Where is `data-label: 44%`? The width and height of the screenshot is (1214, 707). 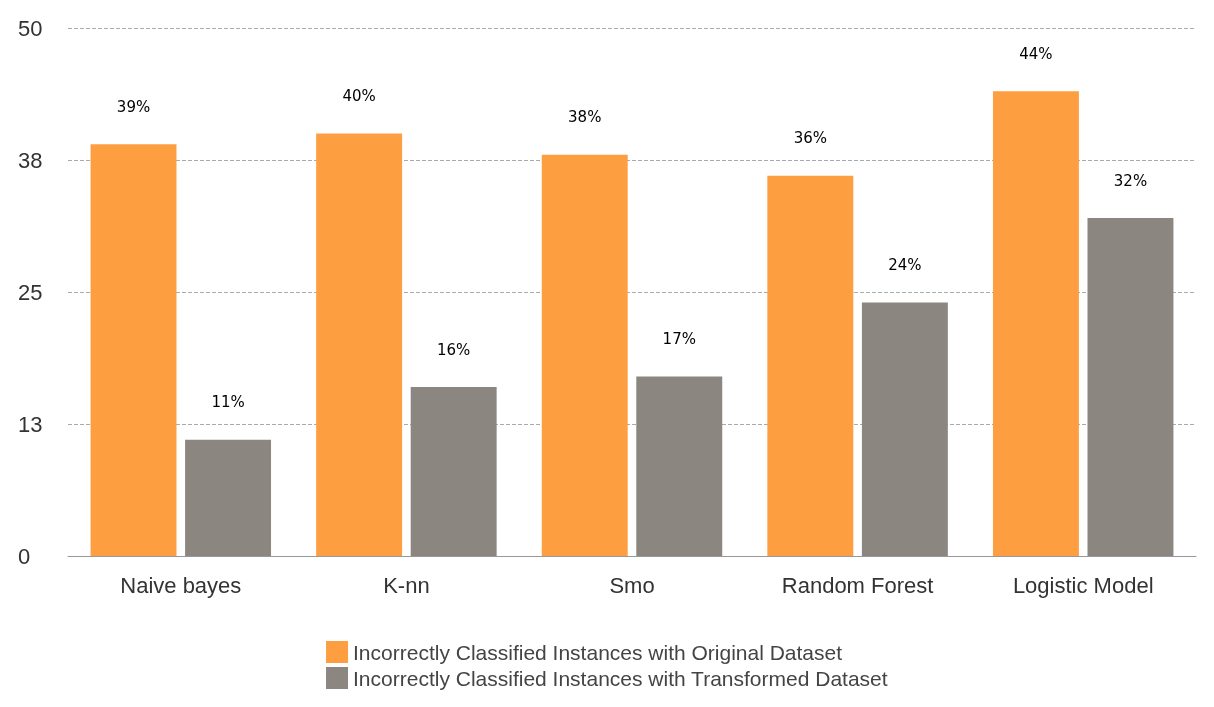 data-label: 44% is located at coordinates (1036, 53).